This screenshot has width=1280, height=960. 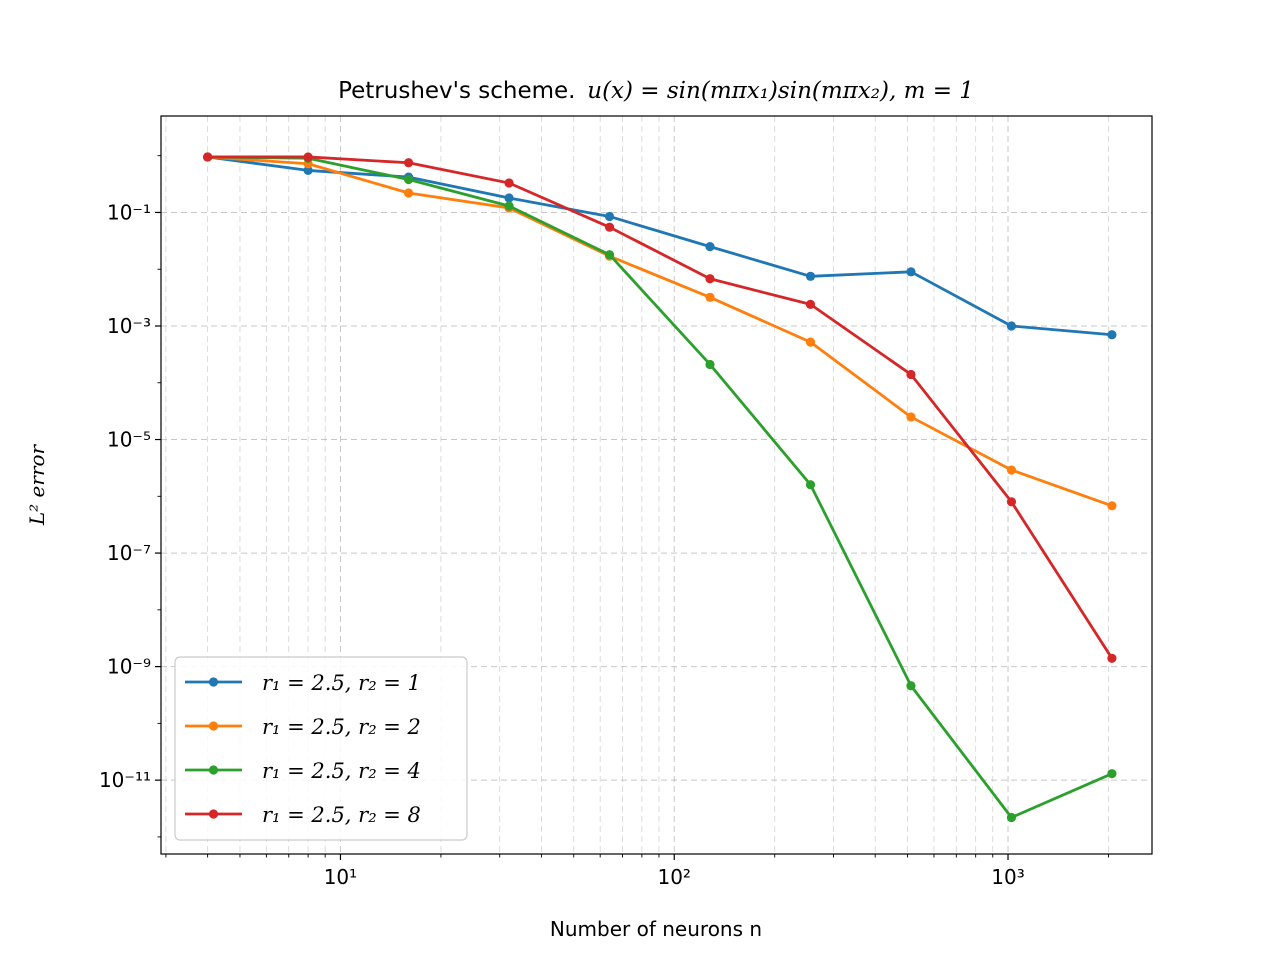 What do you see at coordinates (673, 877) in the screenshot?
I see `x-tick-label: 10²` at bounding box center [673, 877].